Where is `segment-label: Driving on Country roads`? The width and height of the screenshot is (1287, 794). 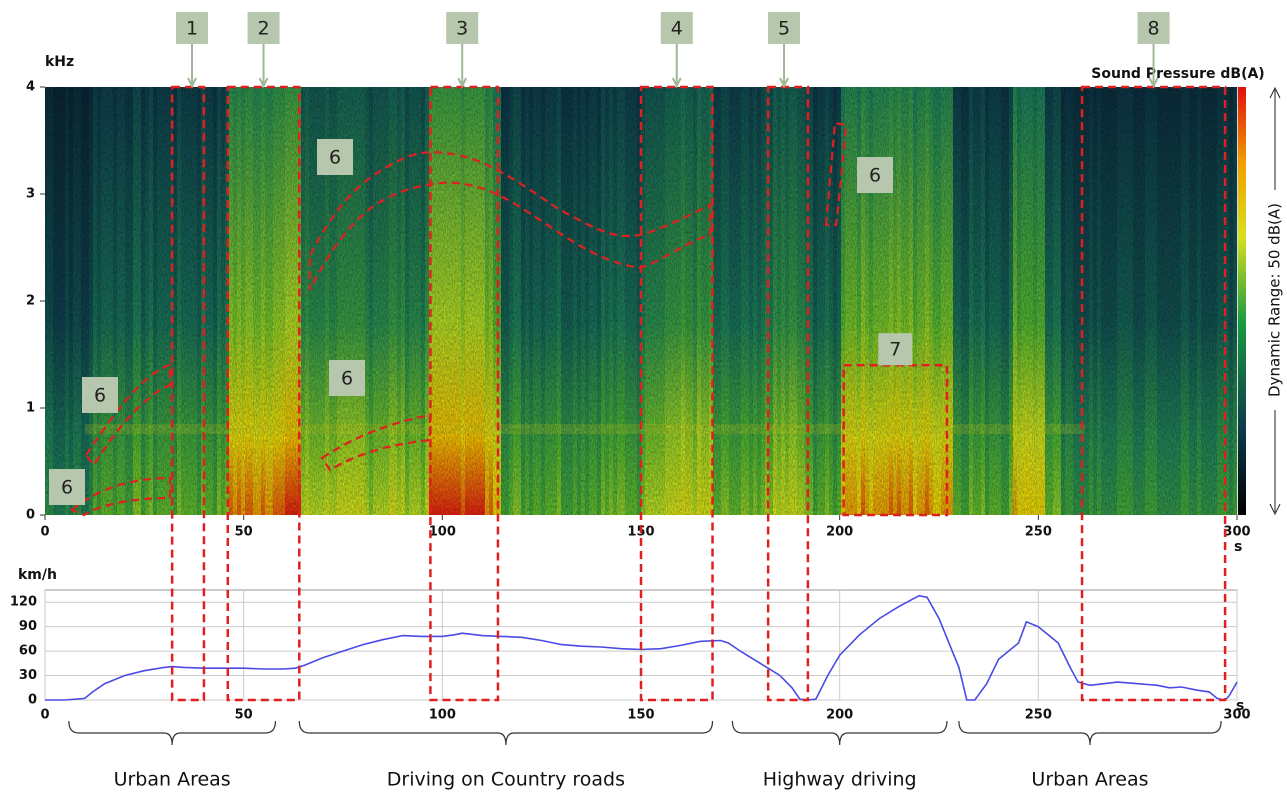 segment-label: Driving on Country roads is located at coordinates (506, 780).